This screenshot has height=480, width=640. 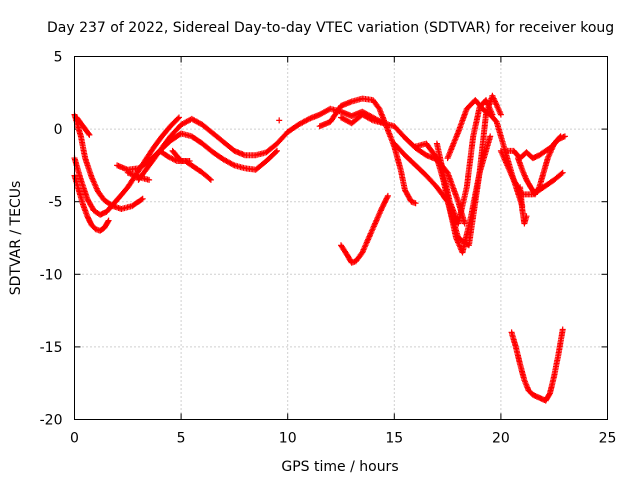 What do you see at coordinates (181, 439) in the screenshot?
I see `x-tick-label: 5` at bounding box center [181, 439].